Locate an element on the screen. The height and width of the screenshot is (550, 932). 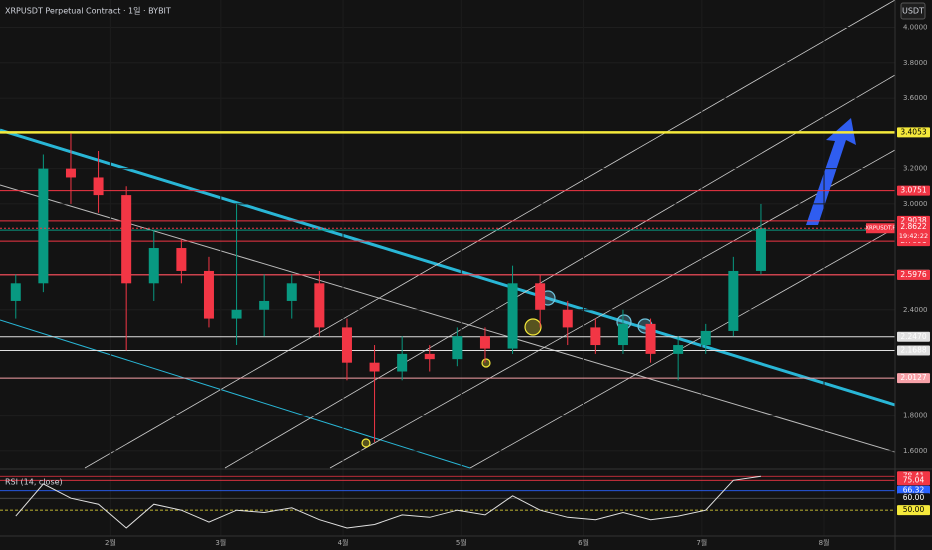
rsi-level-label: 50.00 is located at coordinates (914, 509).